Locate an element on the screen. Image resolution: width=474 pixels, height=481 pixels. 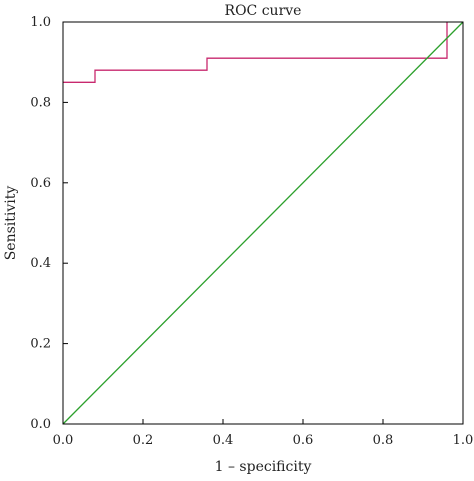
x-tick-label: 0.4 is located at coordinates (223, 440).